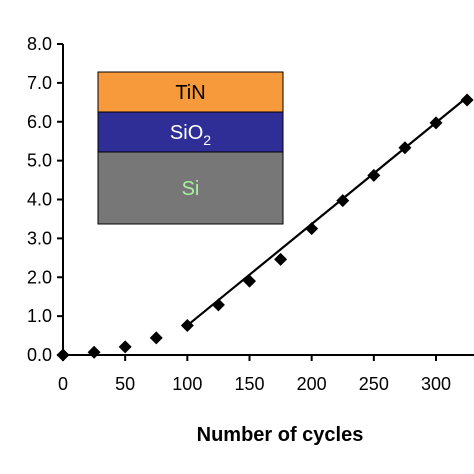 This screenshot has height=474, width=474. What do you see at coordinates (249, 384) in the screenshot?
I see `x-tick-label: 150` at bounding box center [249, 384].